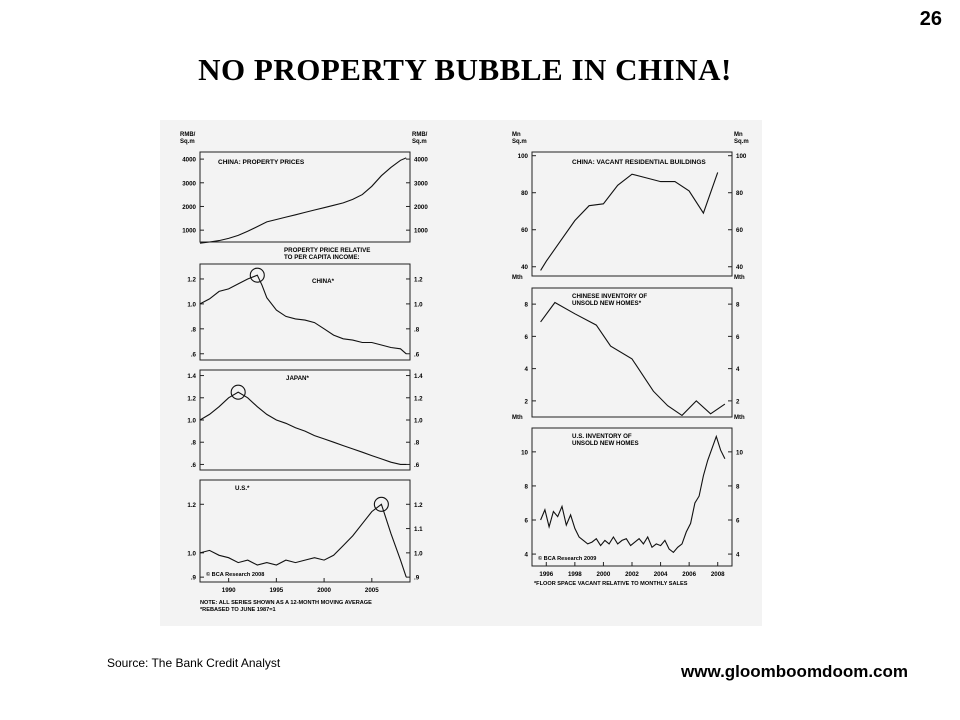  Describe the element at coordinates (418, 304) in the screenshot. I see `panel-2-ytick-label-right: 1.0` at that location.